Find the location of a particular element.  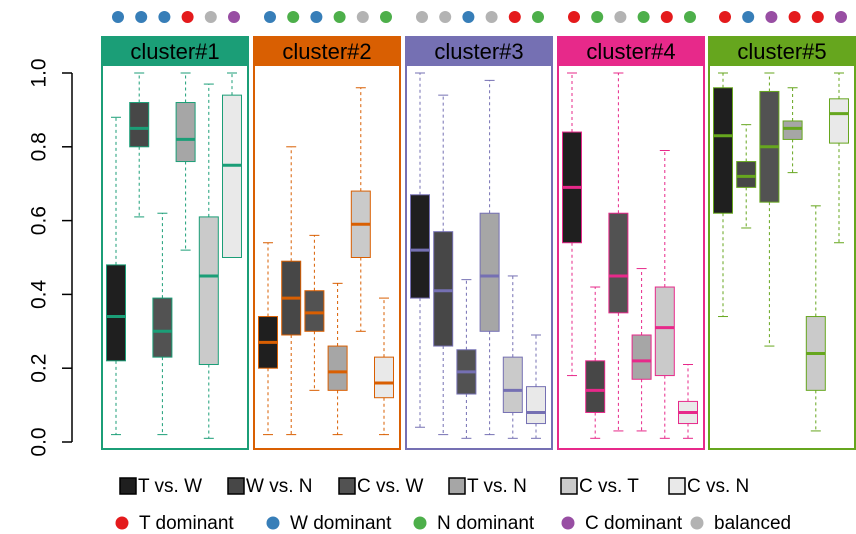

legend-label: C dominant is located at coordinates (634, 523).